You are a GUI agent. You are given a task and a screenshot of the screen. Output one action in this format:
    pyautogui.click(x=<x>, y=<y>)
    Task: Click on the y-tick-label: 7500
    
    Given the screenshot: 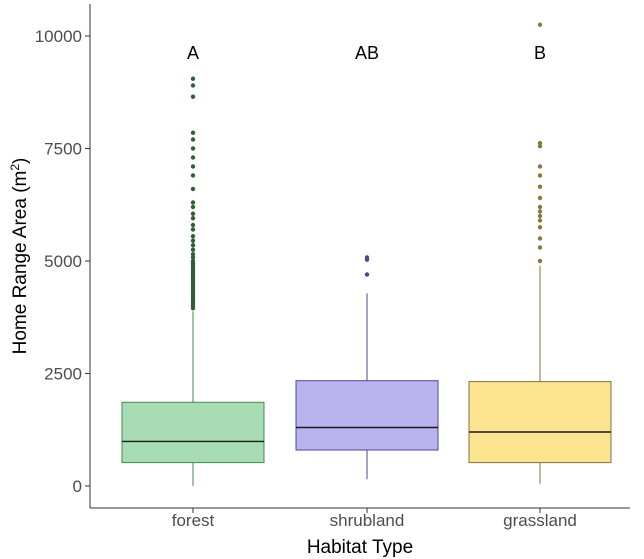 What is the action you would take?
    pyautogui.click(x=63, y=149)
    